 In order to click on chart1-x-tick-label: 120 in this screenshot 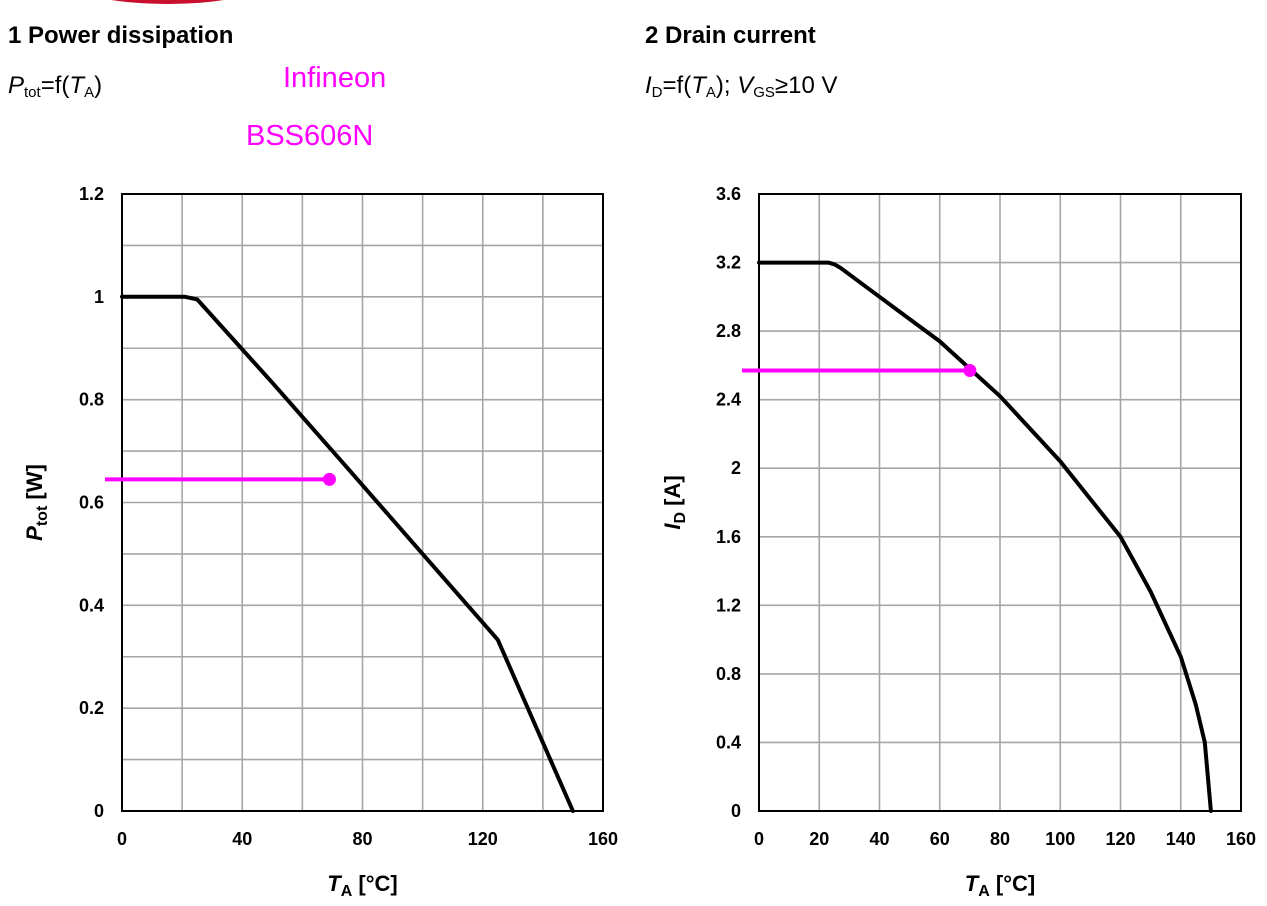, I will do `click(483, 839)`.